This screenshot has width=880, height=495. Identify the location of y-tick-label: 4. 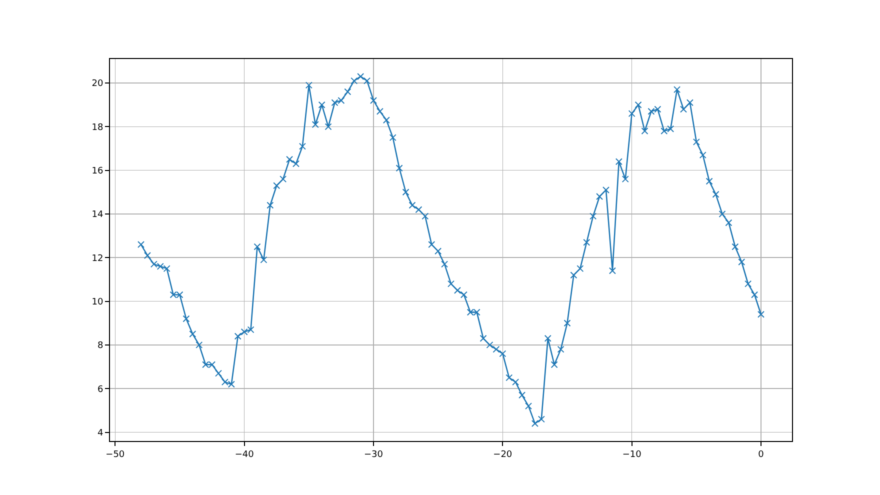
(100, 433).